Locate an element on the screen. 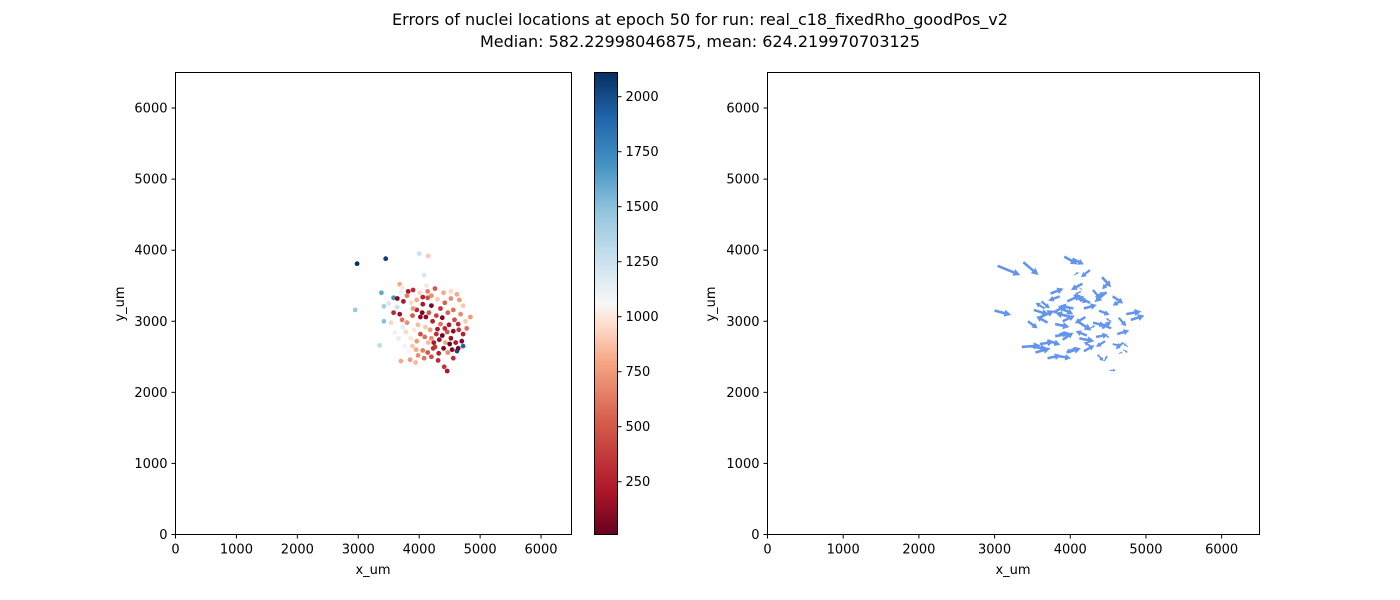 The height and width of the screenshot is (600, 1400). quiver-y-tick-label: 6000 is located at coordinates (742, 109).